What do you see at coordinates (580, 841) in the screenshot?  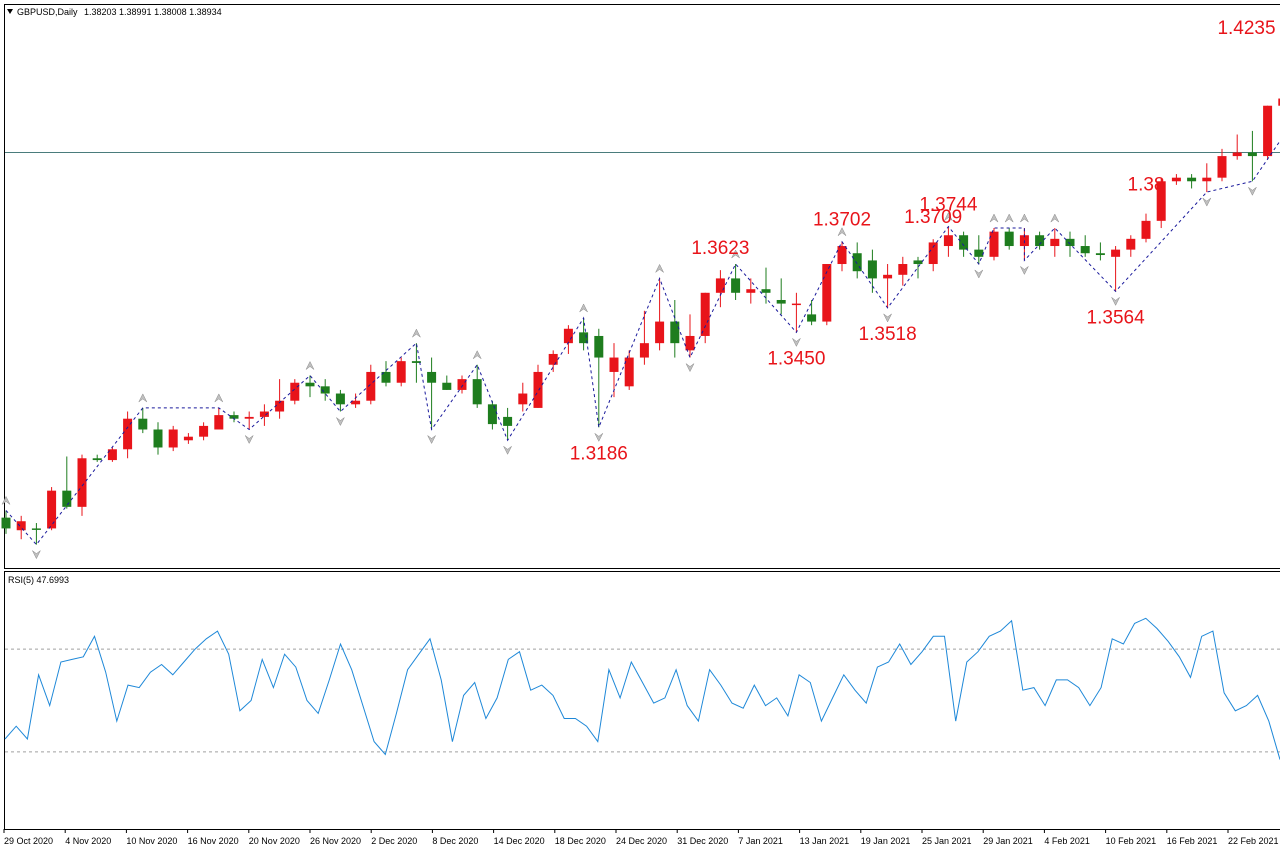 I see `date-label: 18 Dec 2020` at bounding box center [580, 841].